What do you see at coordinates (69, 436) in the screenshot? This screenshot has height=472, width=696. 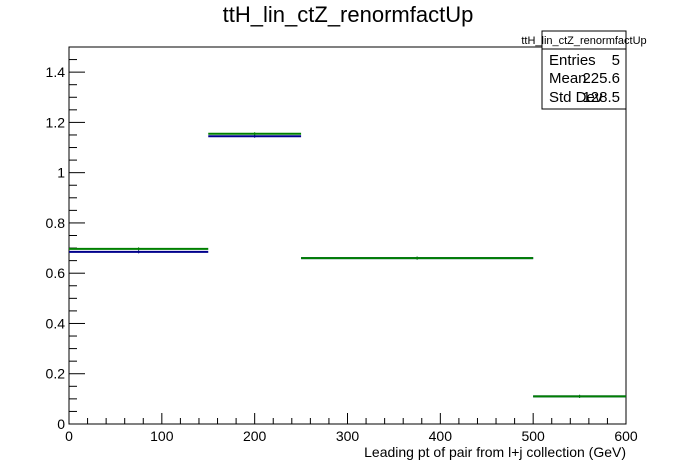 I see `x-tick-label: 0` at bounding box center [69, 436].